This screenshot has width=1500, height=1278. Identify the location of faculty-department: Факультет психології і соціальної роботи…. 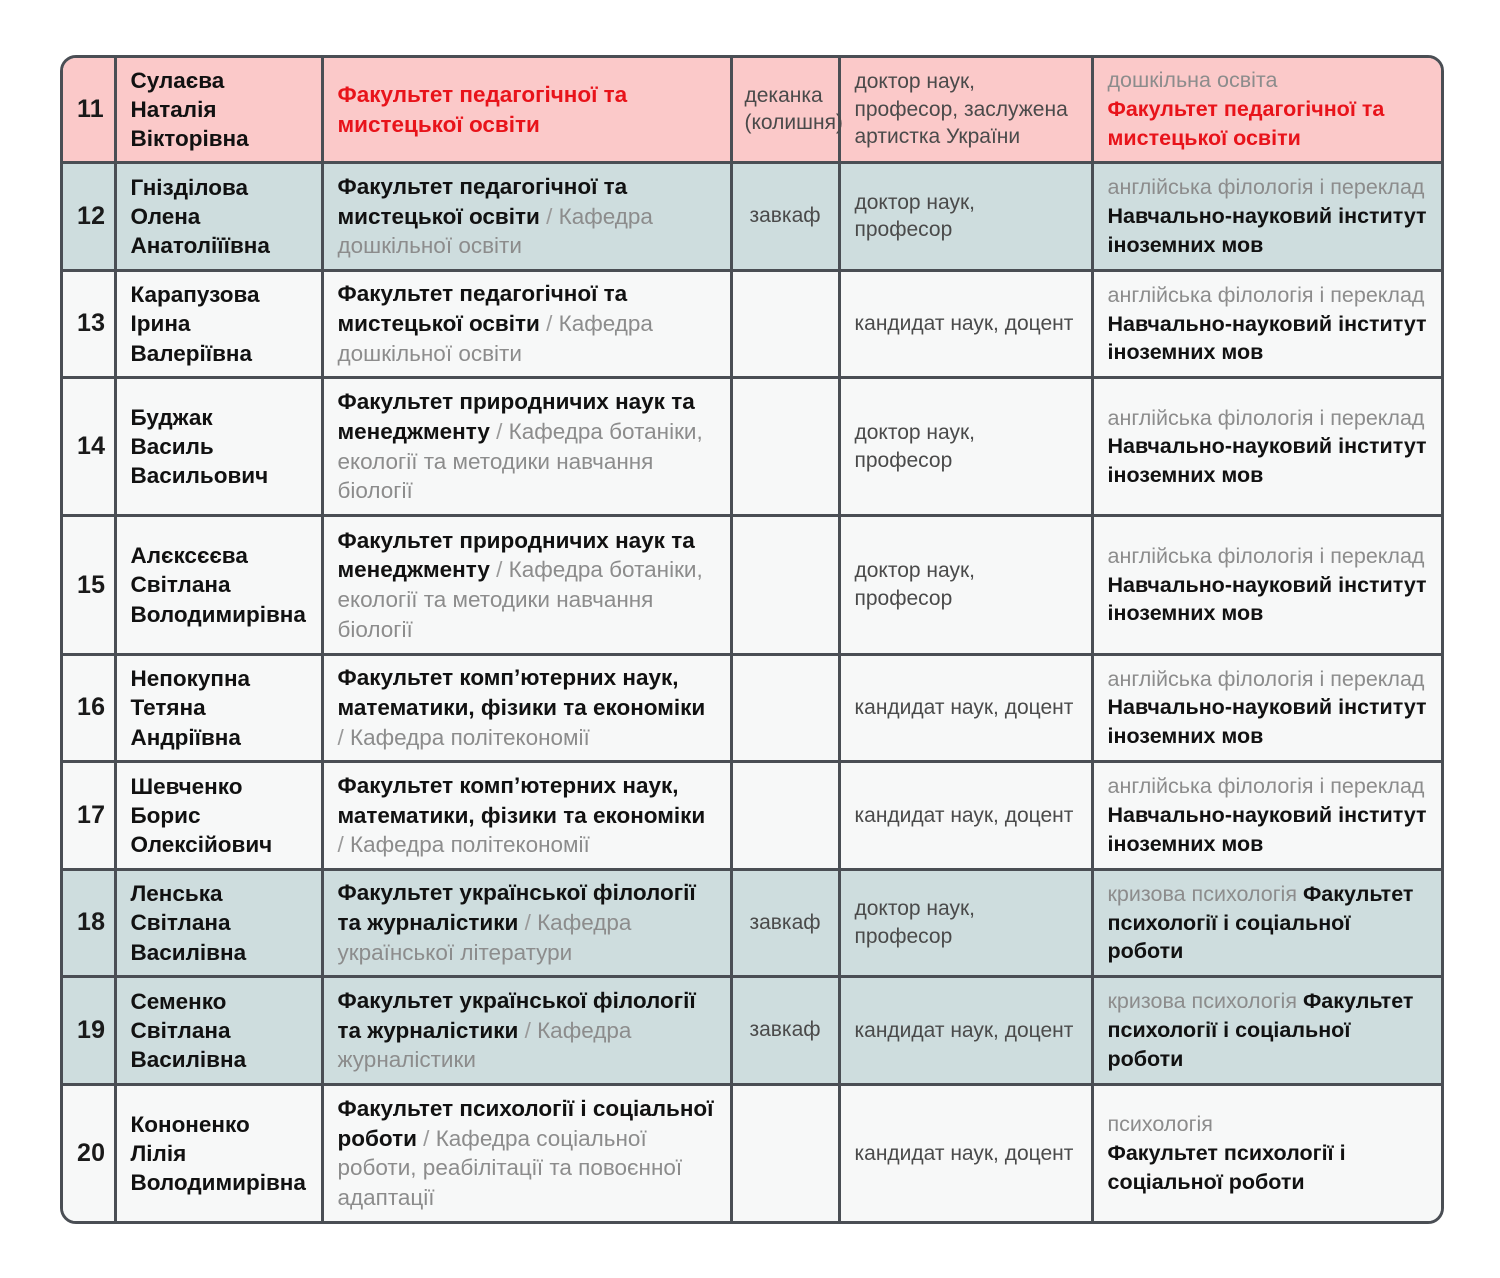
(527, 1152).